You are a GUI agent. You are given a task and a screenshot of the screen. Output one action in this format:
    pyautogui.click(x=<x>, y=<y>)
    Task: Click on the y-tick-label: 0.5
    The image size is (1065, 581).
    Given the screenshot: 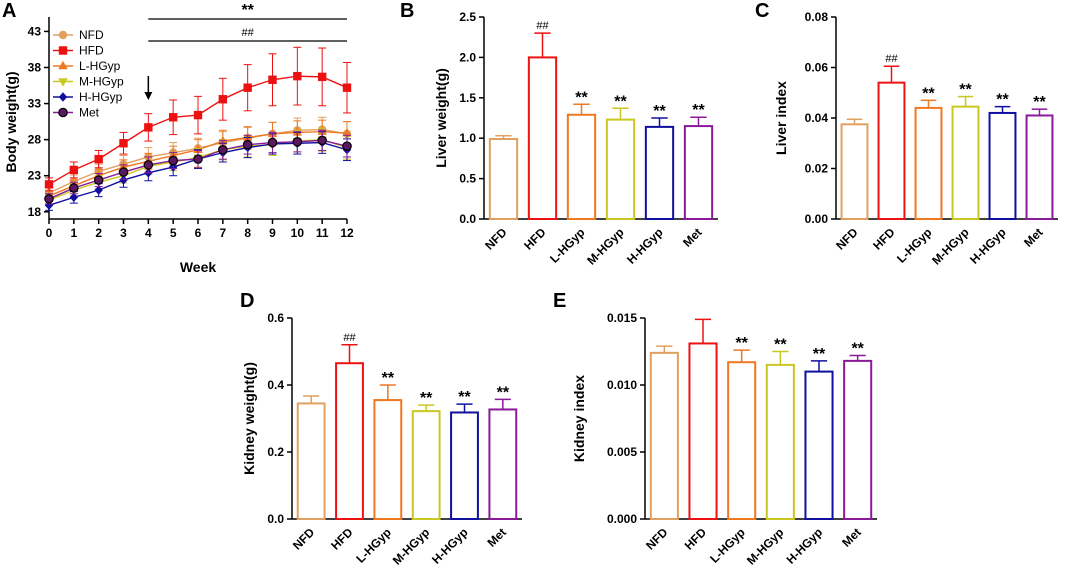 What is the action you would take?
    pyautogui.click(x=467, y=179)
    